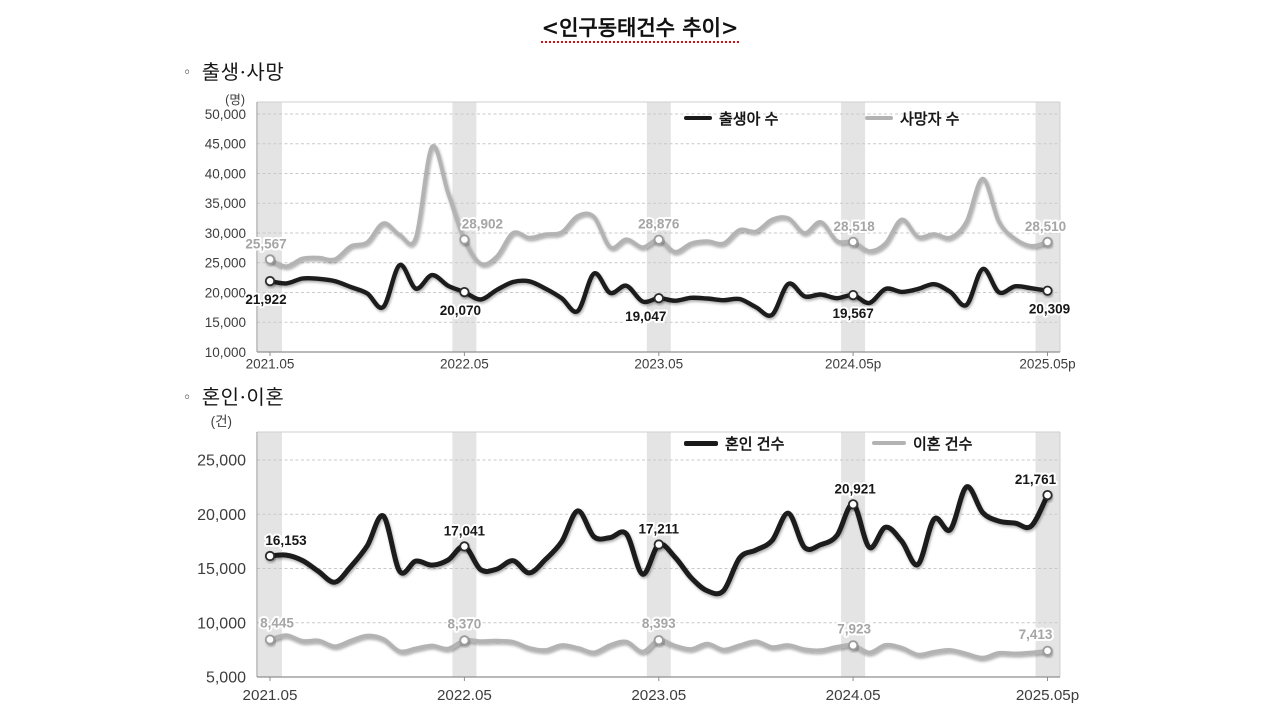 The width and height of the screenshot is (1280, 720). What do you see at coordinates (225, 114) in the screenshot?
I see `y-tick-label: 50,000` at bounding box center [225, 114].